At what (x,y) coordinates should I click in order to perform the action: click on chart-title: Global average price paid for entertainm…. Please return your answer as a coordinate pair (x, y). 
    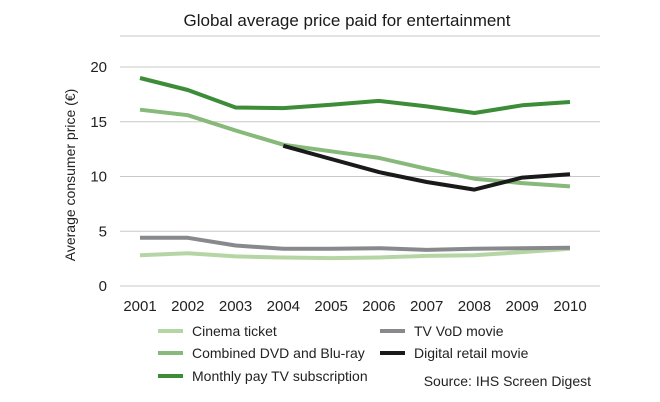
    Looking at the image, I should click on (347, 20).